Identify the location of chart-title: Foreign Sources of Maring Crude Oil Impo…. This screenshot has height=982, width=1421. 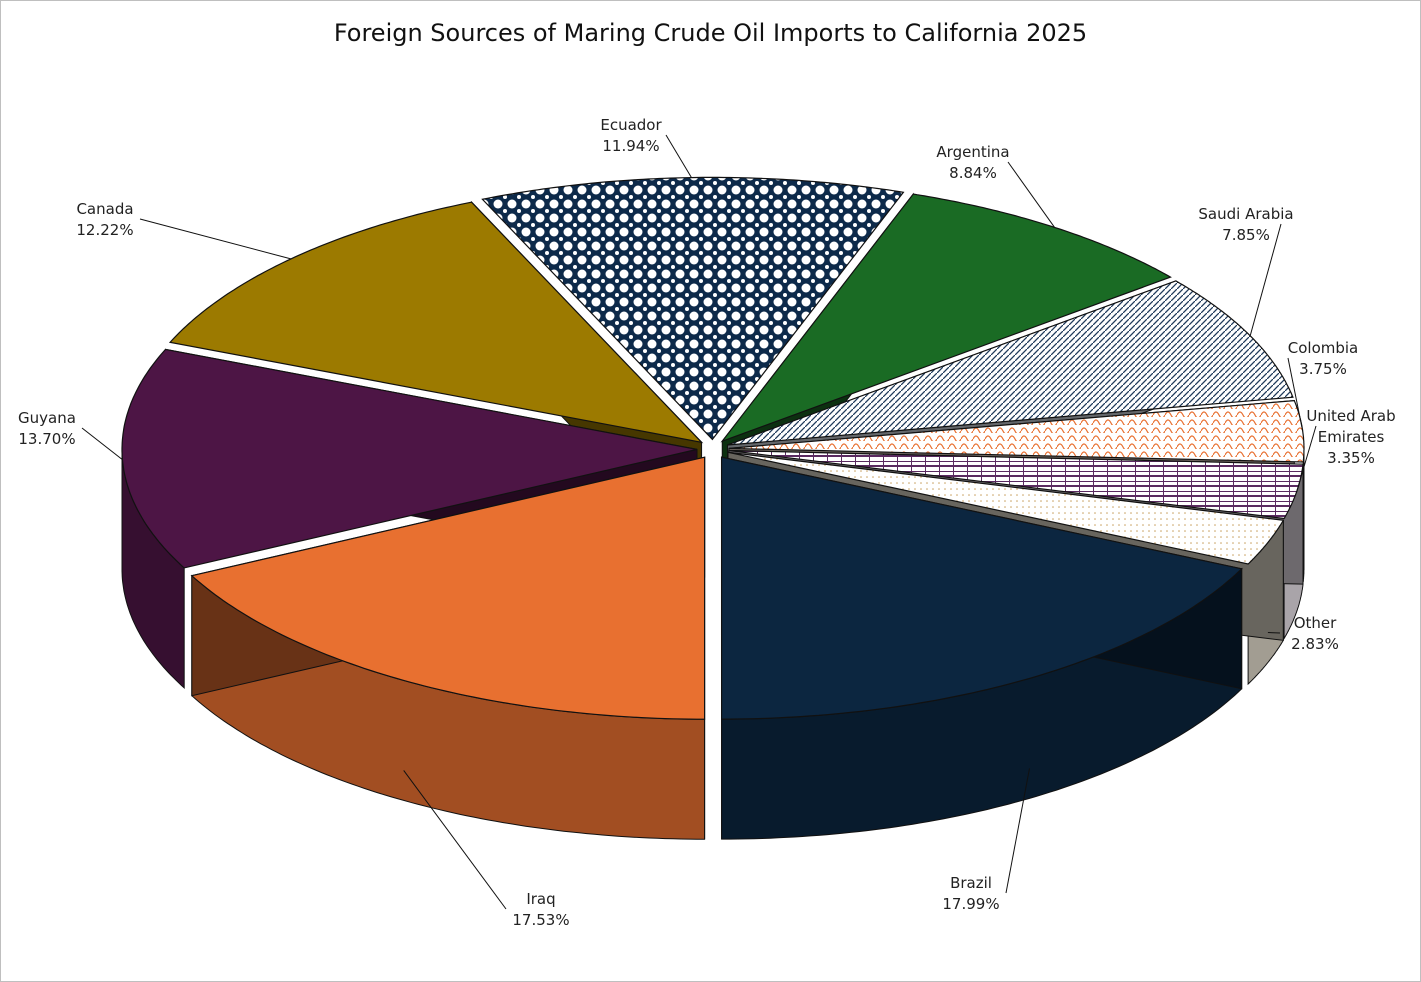
(710, 33).